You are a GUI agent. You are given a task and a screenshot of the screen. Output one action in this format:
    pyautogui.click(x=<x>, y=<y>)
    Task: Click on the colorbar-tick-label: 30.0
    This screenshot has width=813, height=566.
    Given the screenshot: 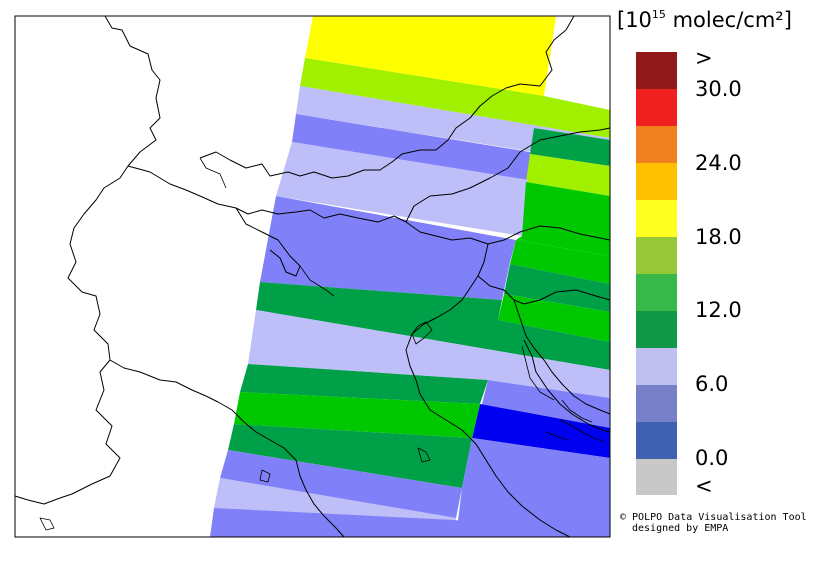 What is the action you would take?
    pyautogui.click(x=718, y=89)
    